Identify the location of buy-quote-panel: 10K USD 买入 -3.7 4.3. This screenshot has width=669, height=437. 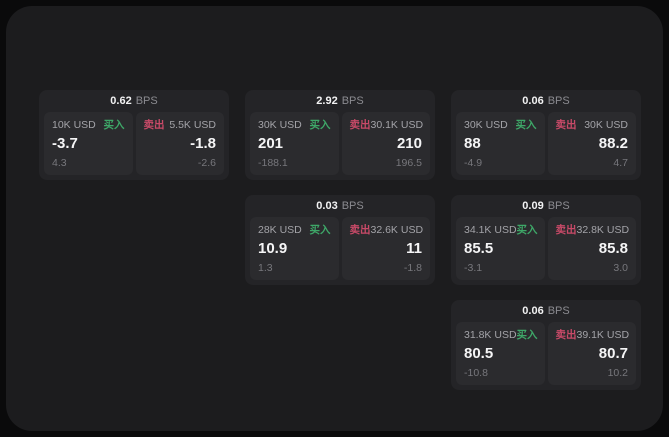
(88, 143).